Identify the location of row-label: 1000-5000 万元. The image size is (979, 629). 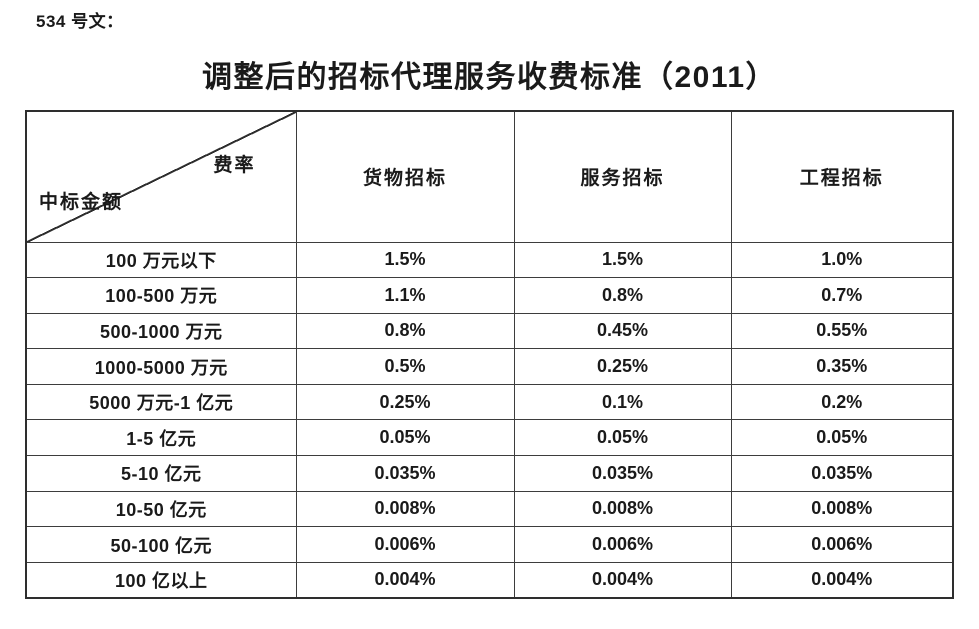
(161, 366).